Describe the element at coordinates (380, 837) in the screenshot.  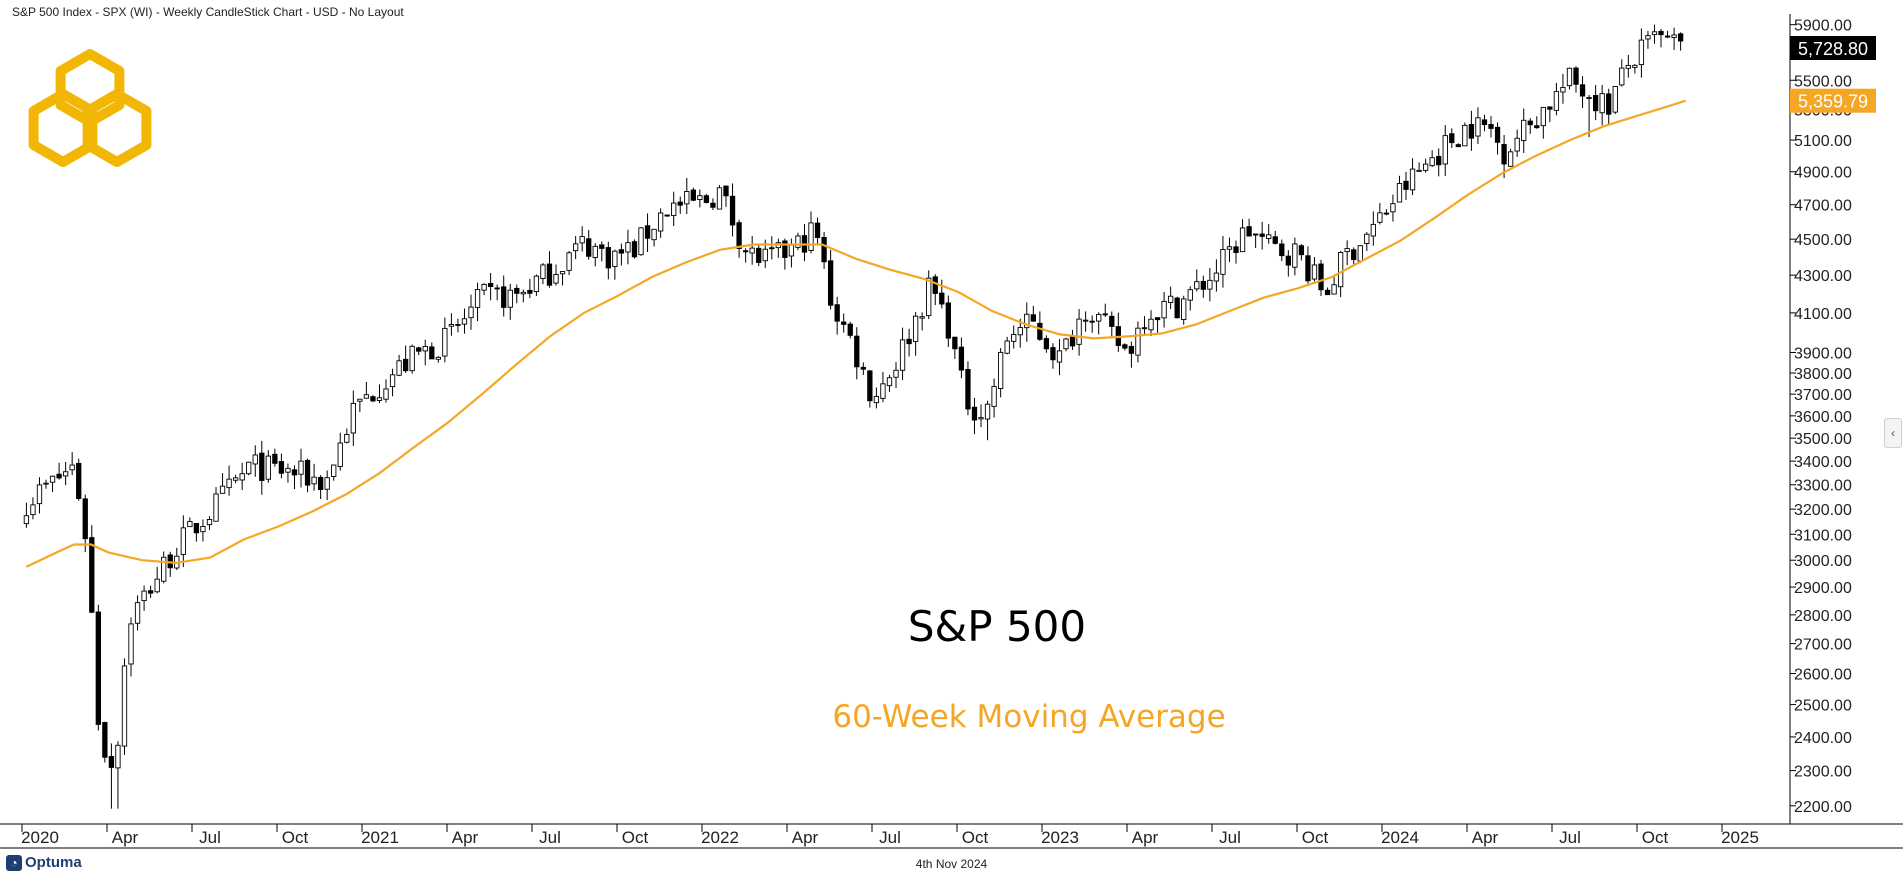
I see `x-tick-label: 2021` at that location.